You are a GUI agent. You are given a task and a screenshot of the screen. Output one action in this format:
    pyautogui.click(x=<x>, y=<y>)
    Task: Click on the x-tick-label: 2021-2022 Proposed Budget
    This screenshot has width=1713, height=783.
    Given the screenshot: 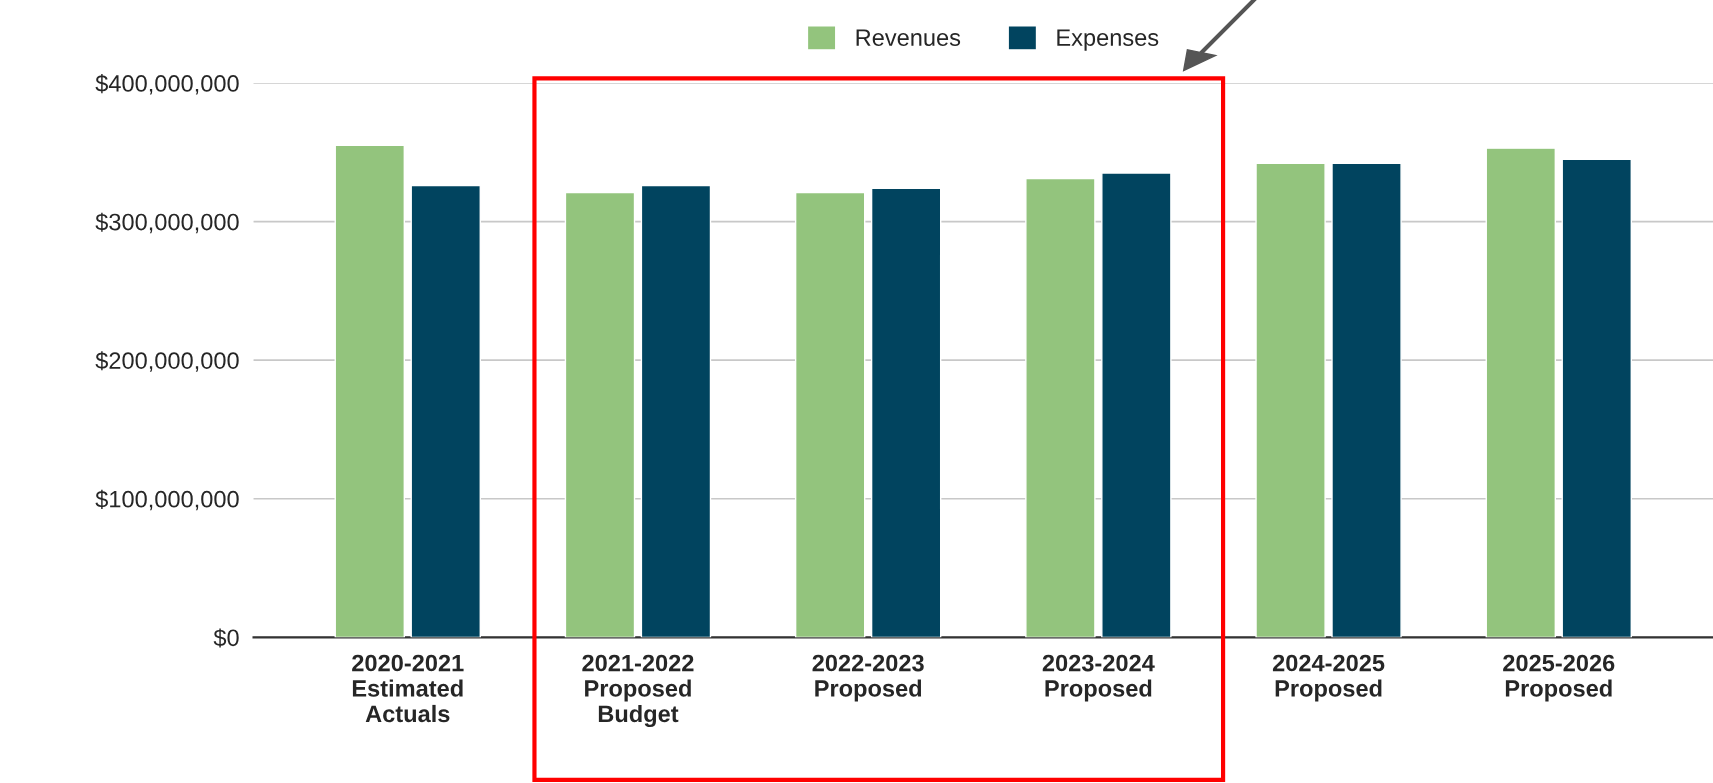 What is the action you would take?
    pyautogui.click(x=638, y=691)
    